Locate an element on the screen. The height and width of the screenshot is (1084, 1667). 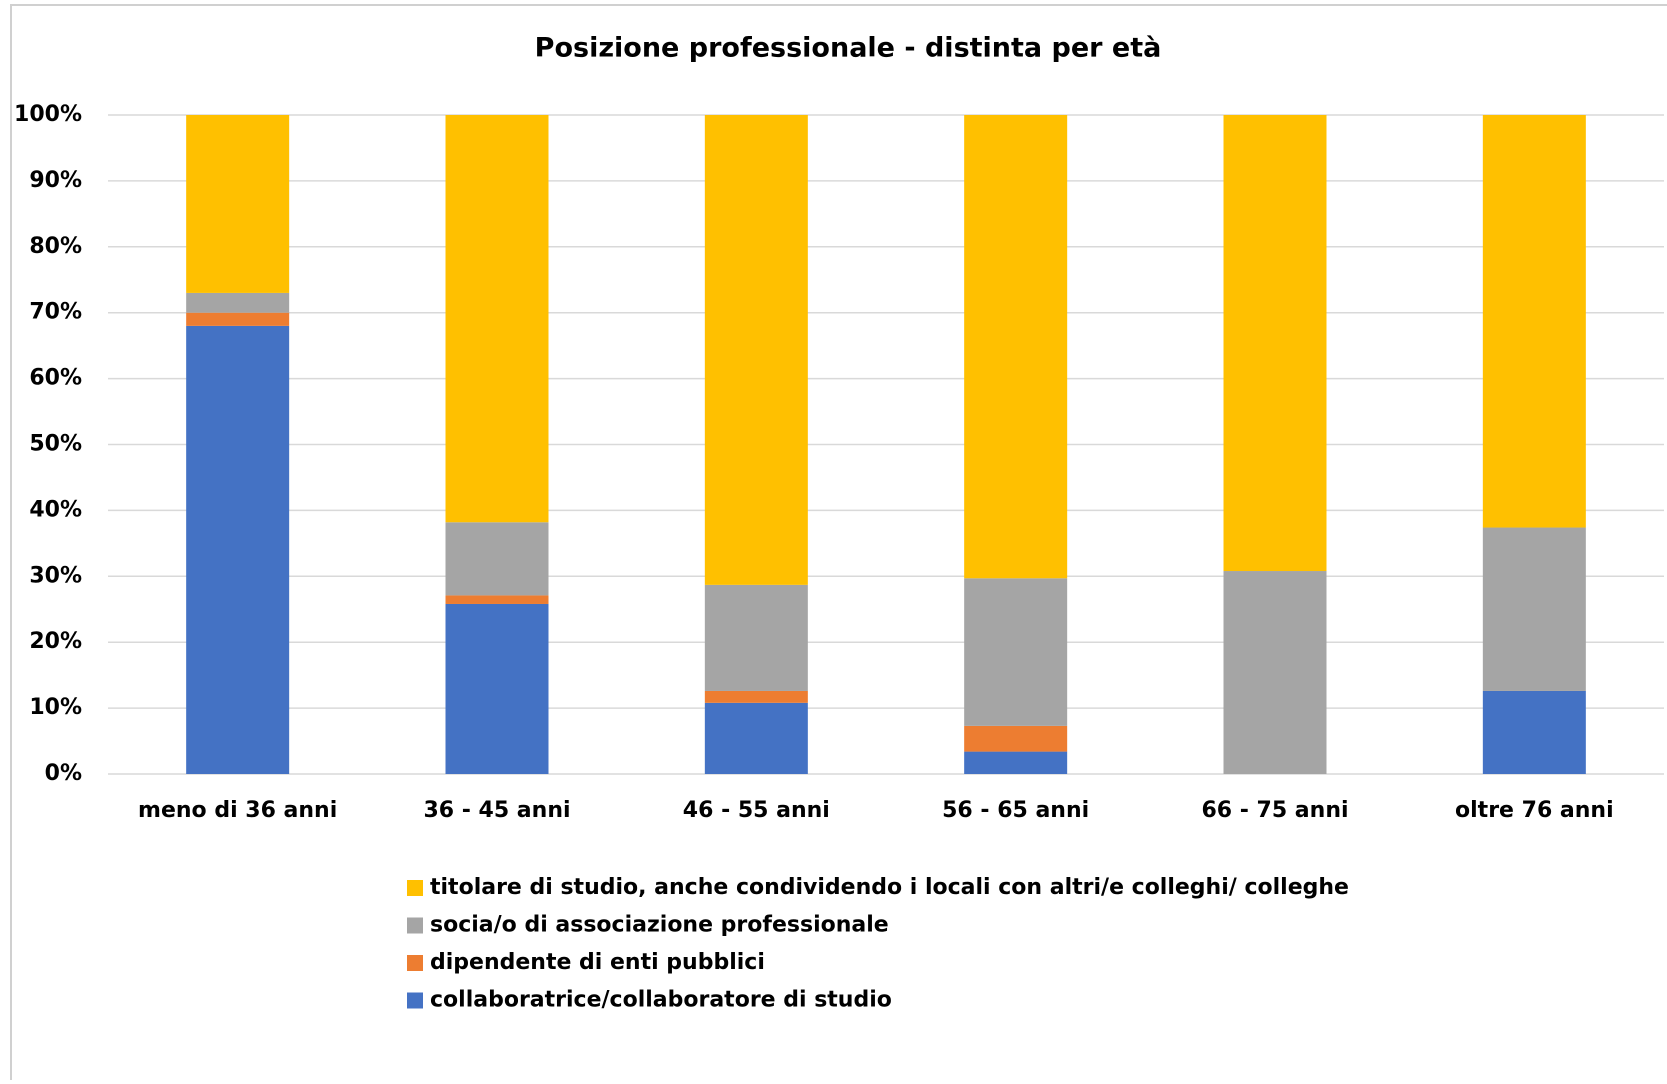
y-tick-label: 20% is located at coordinates (55, 641).